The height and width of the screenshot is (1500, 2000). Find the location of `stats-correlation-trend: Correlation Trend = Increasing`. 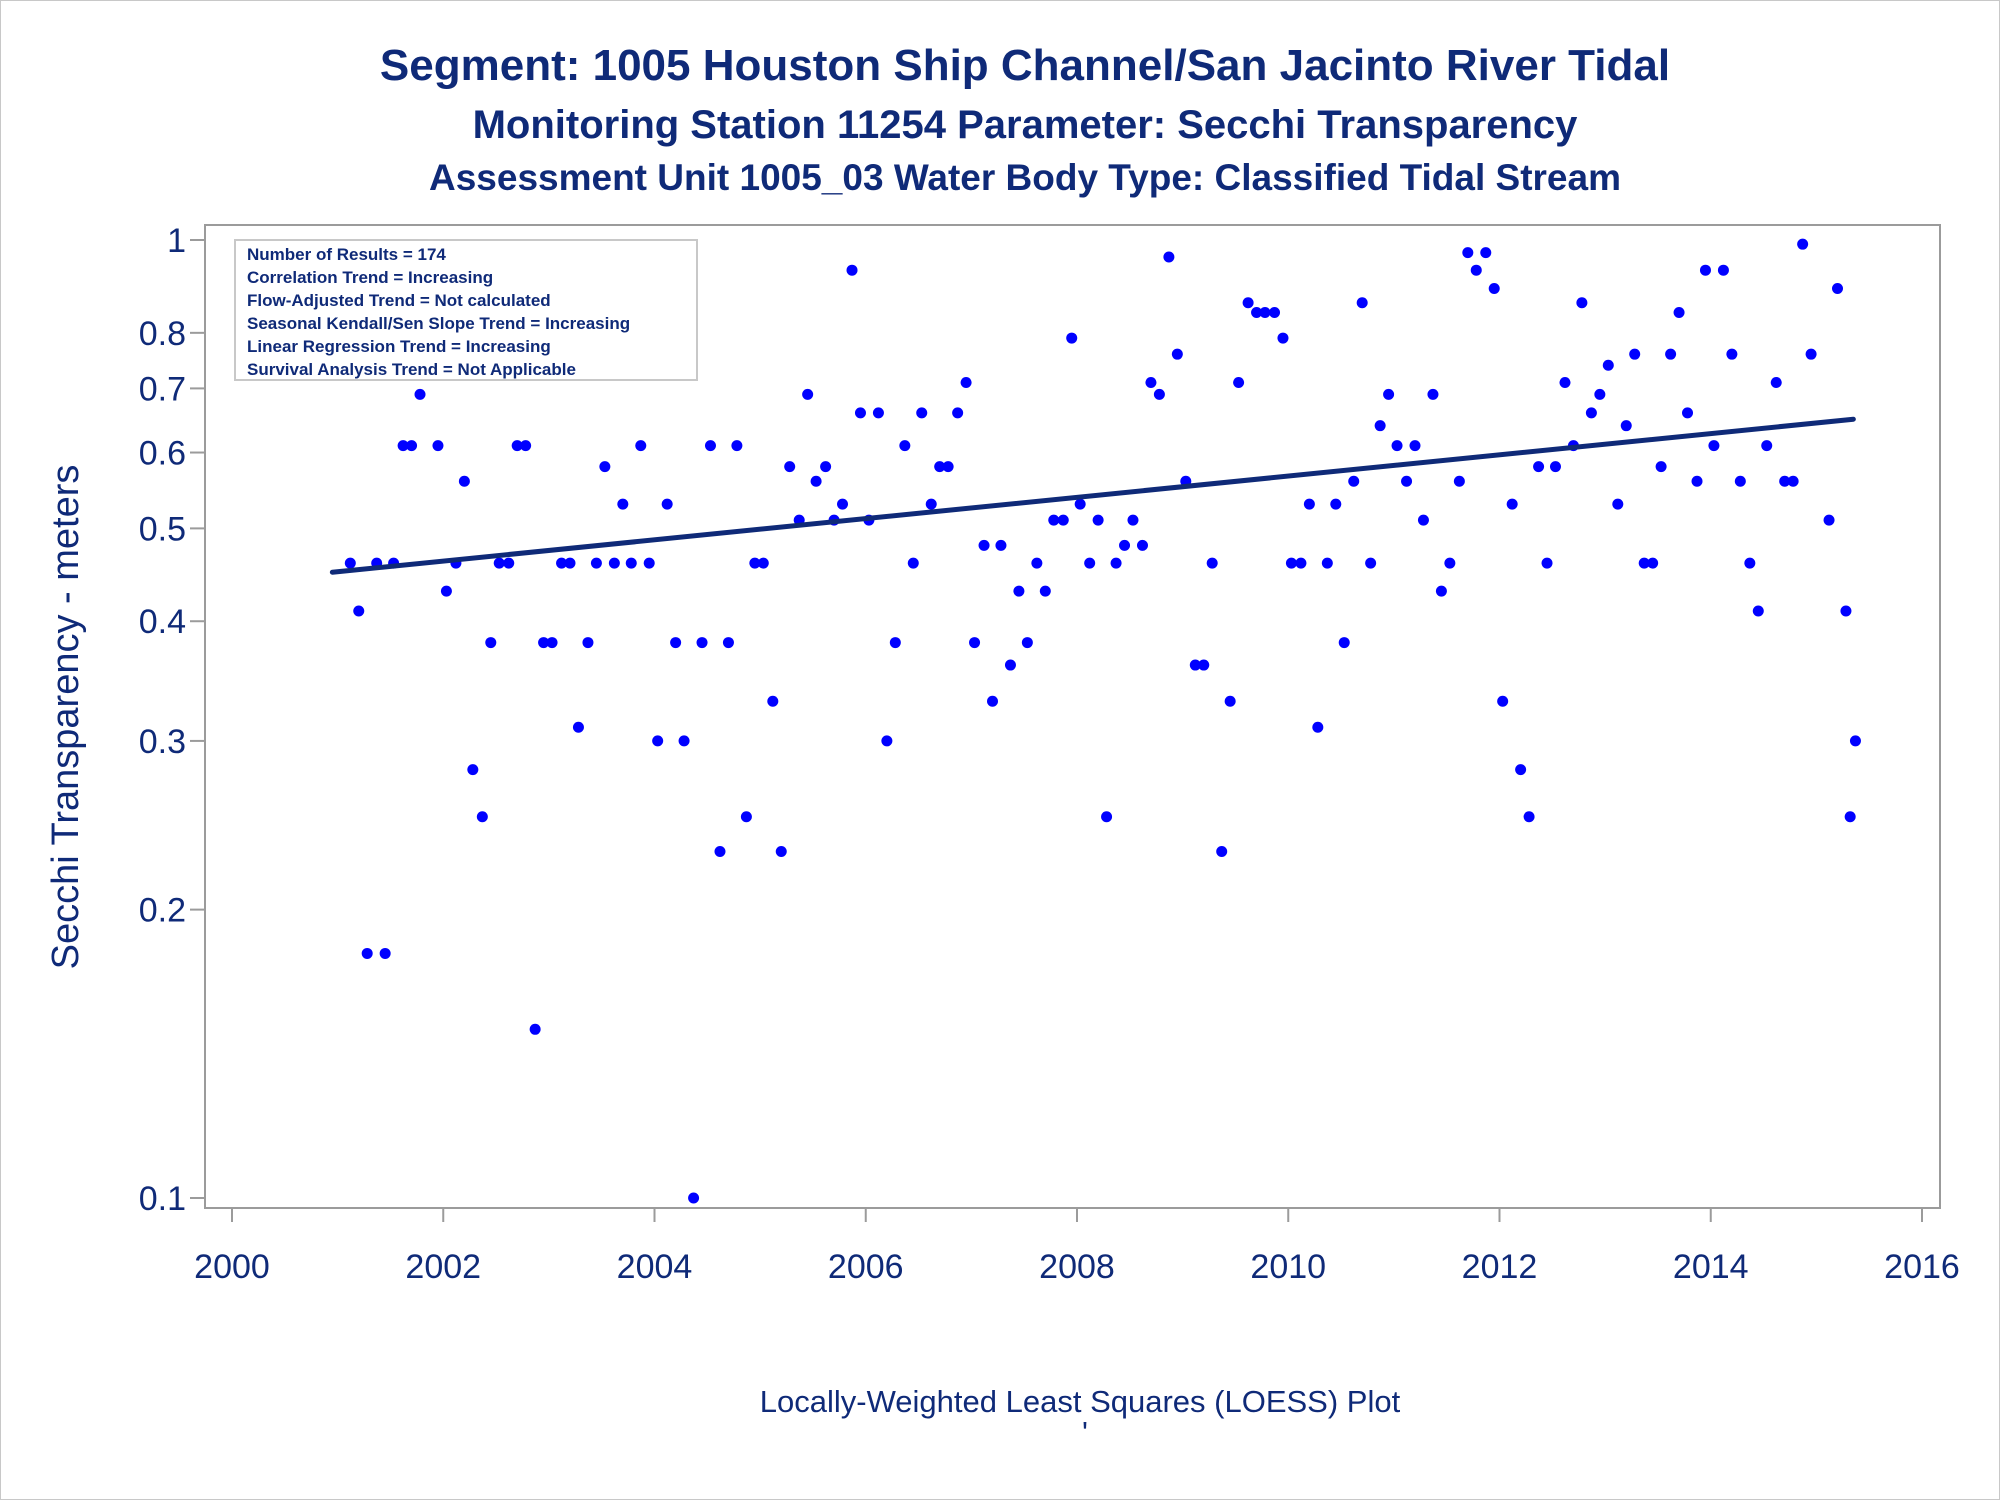

stats-correlation-trend: Correlation Trend = Increasing is located at coordinates (370, 277).